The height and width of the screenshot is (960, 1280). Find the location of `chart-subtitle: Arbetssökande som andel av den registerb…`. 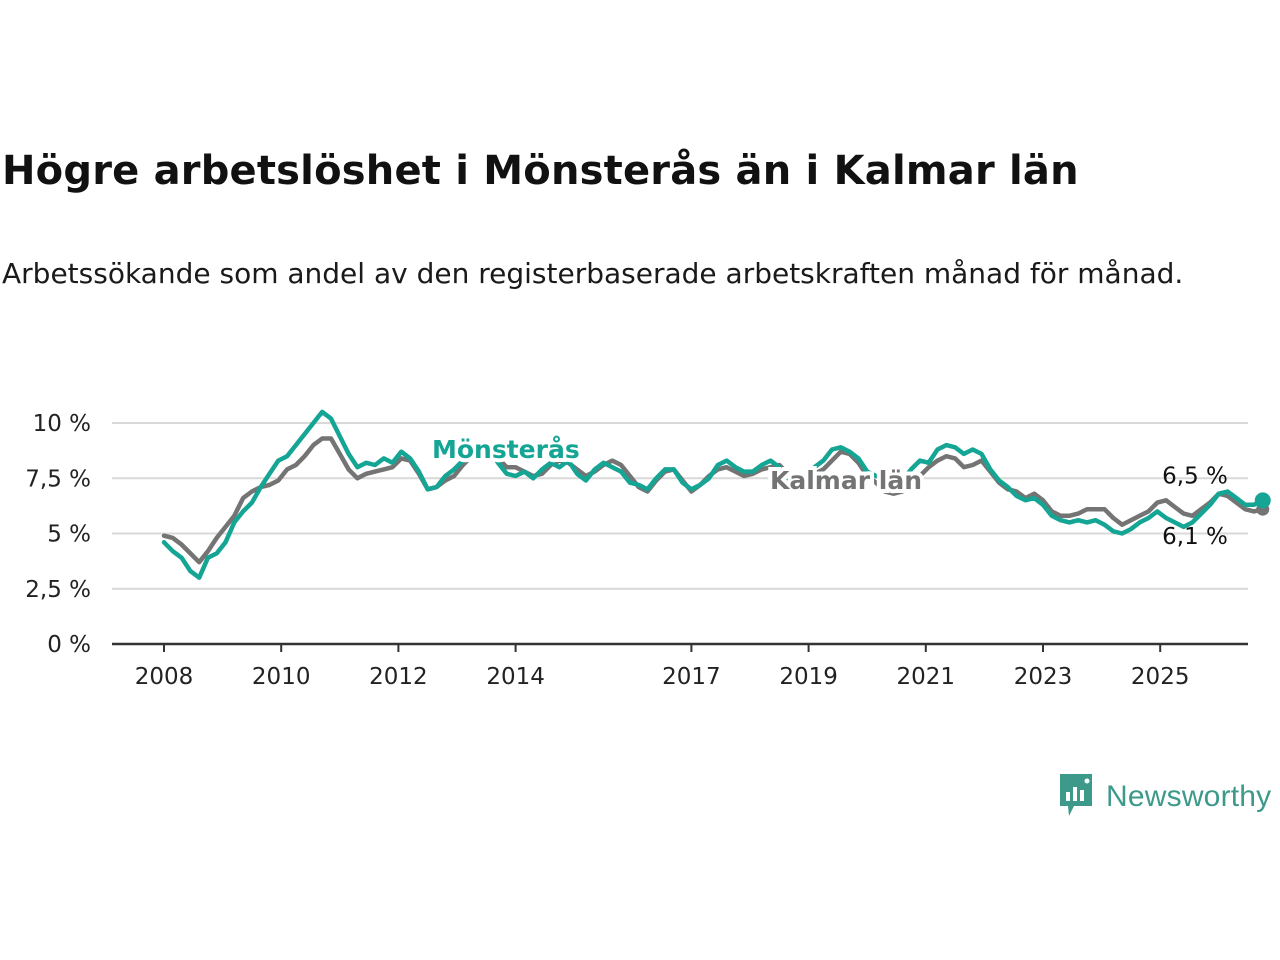

chart-subtitle: Arbetssökande som andel av den registerb… is located at coordinates (593, 273).